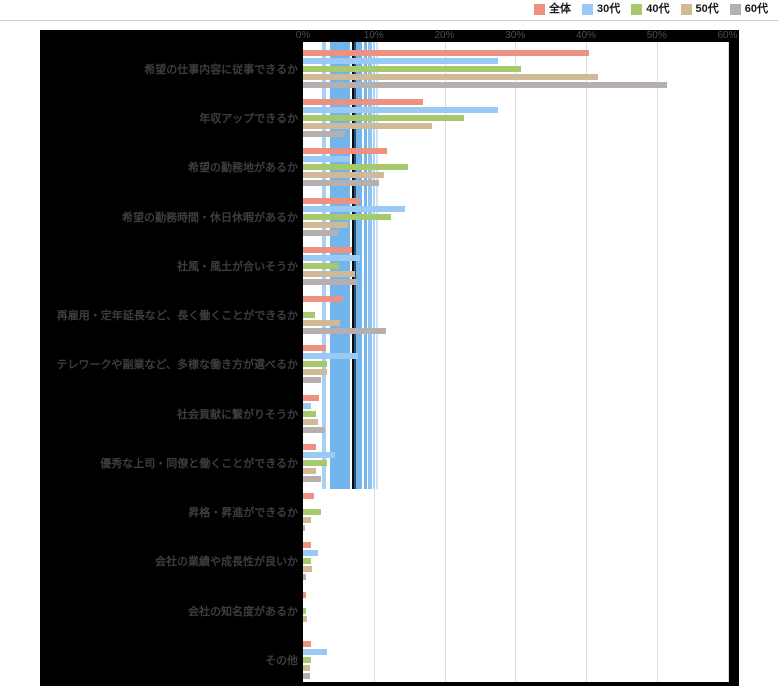 The height and width of the screenshot is (686, 778). I want to click on category-label: 優秀な上司・同僚と働くことができるか, so click(199, 463).